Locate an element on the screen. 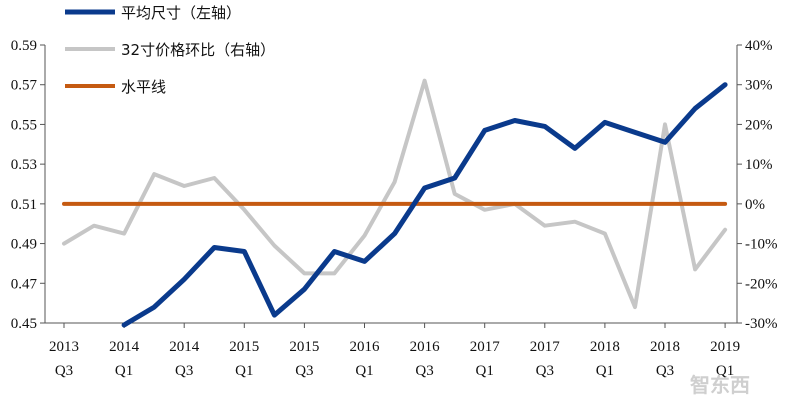  legend: 平均尺寸（左轴） 32寸价格环比（右轴） 水平线 is located at coordinates (170, 50).